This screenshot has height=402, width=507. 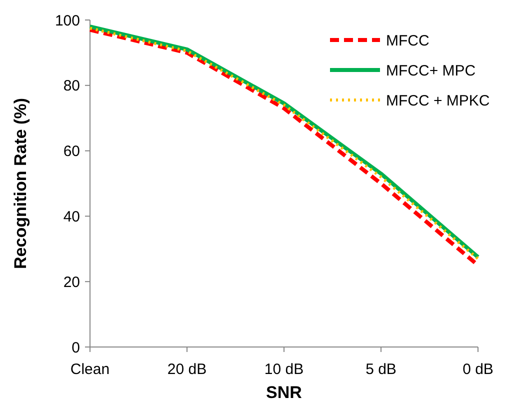 What do you see at coordinates (90, 369) in the screenshot?
I see `x-tick-label: Clean` at bounding box center [90, 369].